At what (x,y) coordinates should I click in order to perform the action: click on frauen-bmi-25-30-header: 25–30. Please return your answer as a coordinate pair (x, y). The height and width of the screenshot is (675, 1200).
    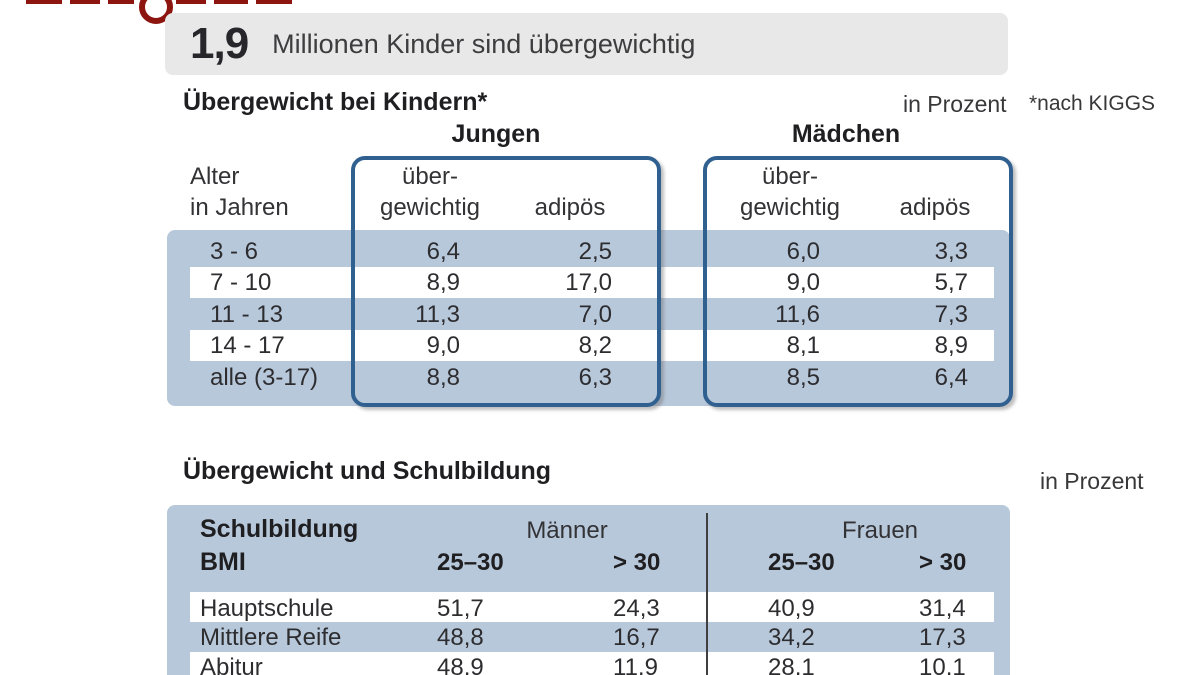
    Looking at the image, I should click on (801, 562).